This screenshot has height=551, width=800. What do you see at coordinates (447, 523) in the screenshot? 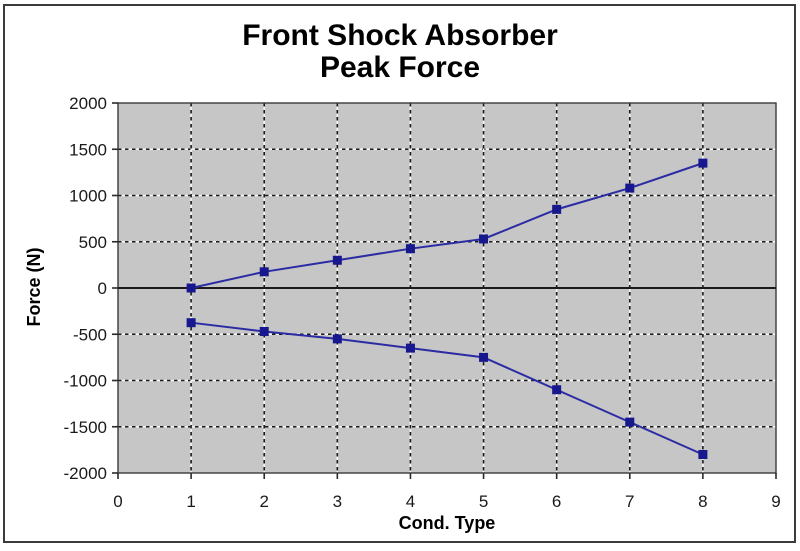
I see `x-axis-title: Cond. Type` at bounding box center [447, 523].